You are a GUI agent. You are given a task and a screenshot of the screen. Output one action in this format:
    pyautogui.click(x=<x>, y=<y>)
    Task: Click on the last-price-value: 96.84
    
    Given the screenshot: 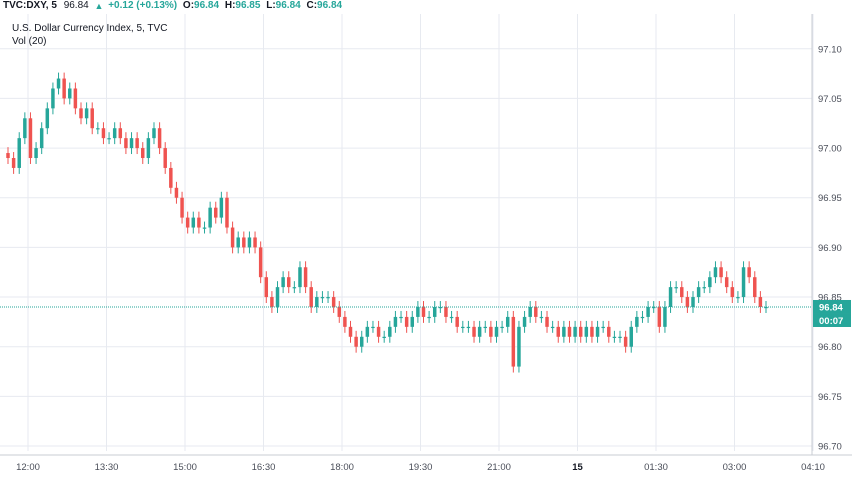 What is the action you would take?
    pyautogui.click(x=76, y=5)
    